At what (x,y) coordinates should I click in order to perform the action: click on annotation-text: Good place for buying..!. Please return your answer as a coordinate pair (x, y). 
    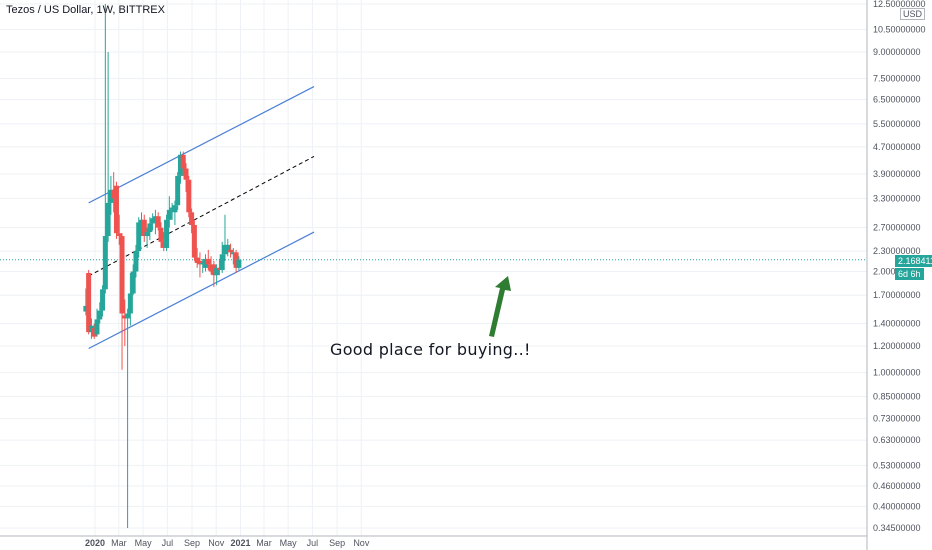
    Looking at the image, I should click on (430, 349).